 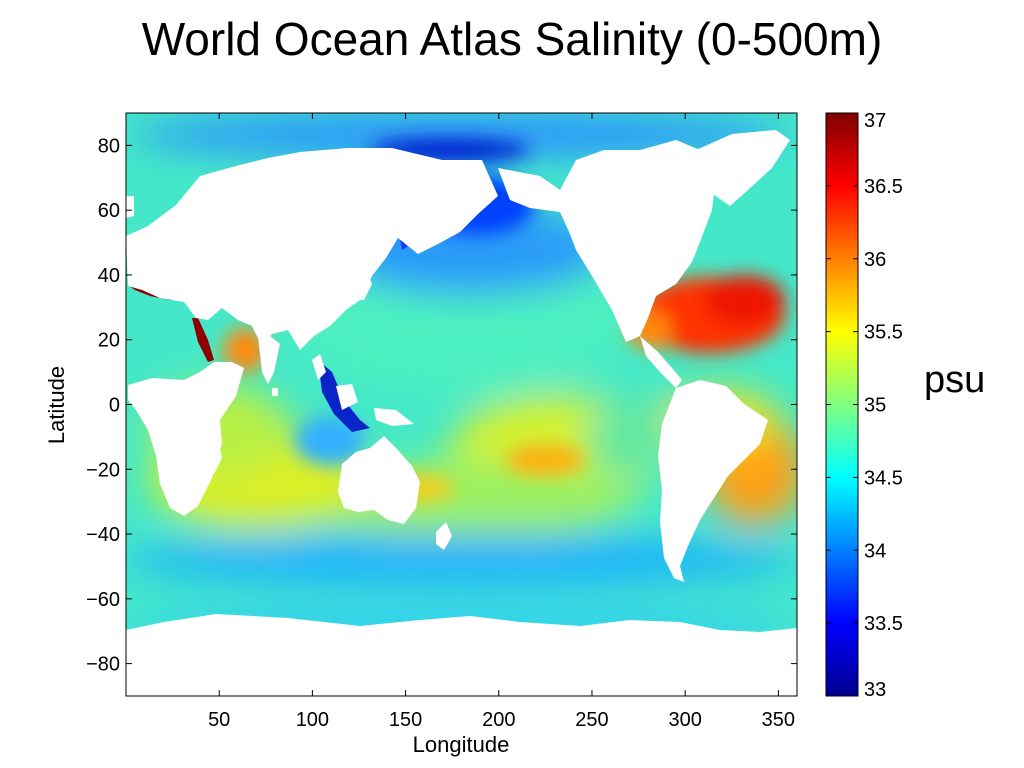 I want to click on x-tick-label: 200, so click(x=498, y=720).